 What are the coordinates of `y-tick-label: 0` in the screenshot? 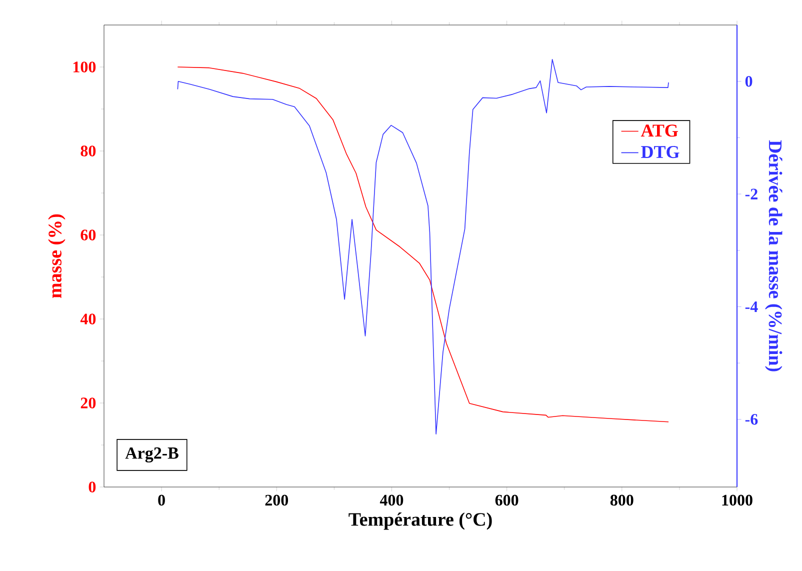 It's located at (92, 487).